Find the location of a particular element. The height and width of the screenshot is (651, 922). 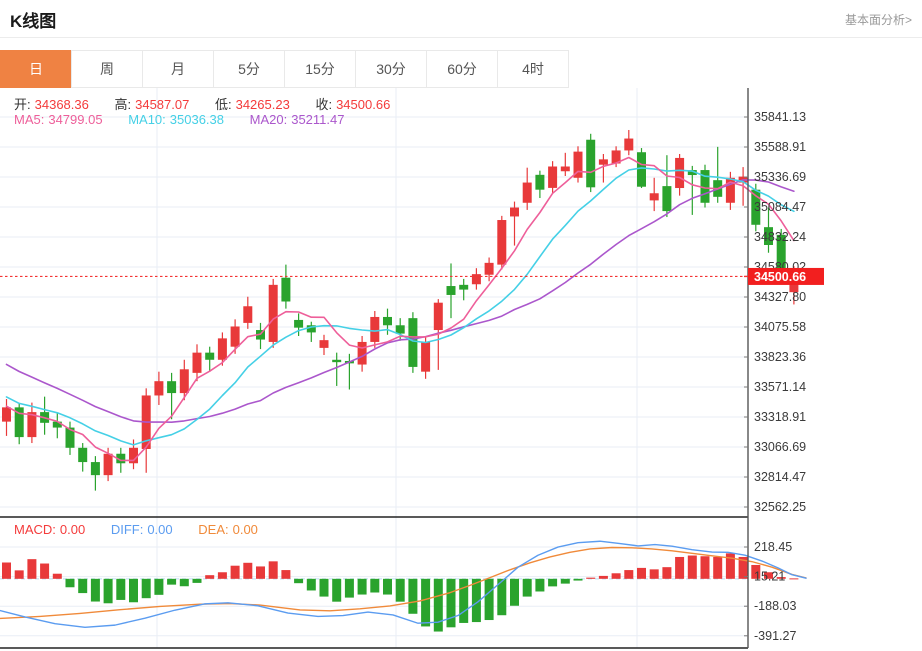

tab-interval-7: 4时 is located at coordinates (533, 69).